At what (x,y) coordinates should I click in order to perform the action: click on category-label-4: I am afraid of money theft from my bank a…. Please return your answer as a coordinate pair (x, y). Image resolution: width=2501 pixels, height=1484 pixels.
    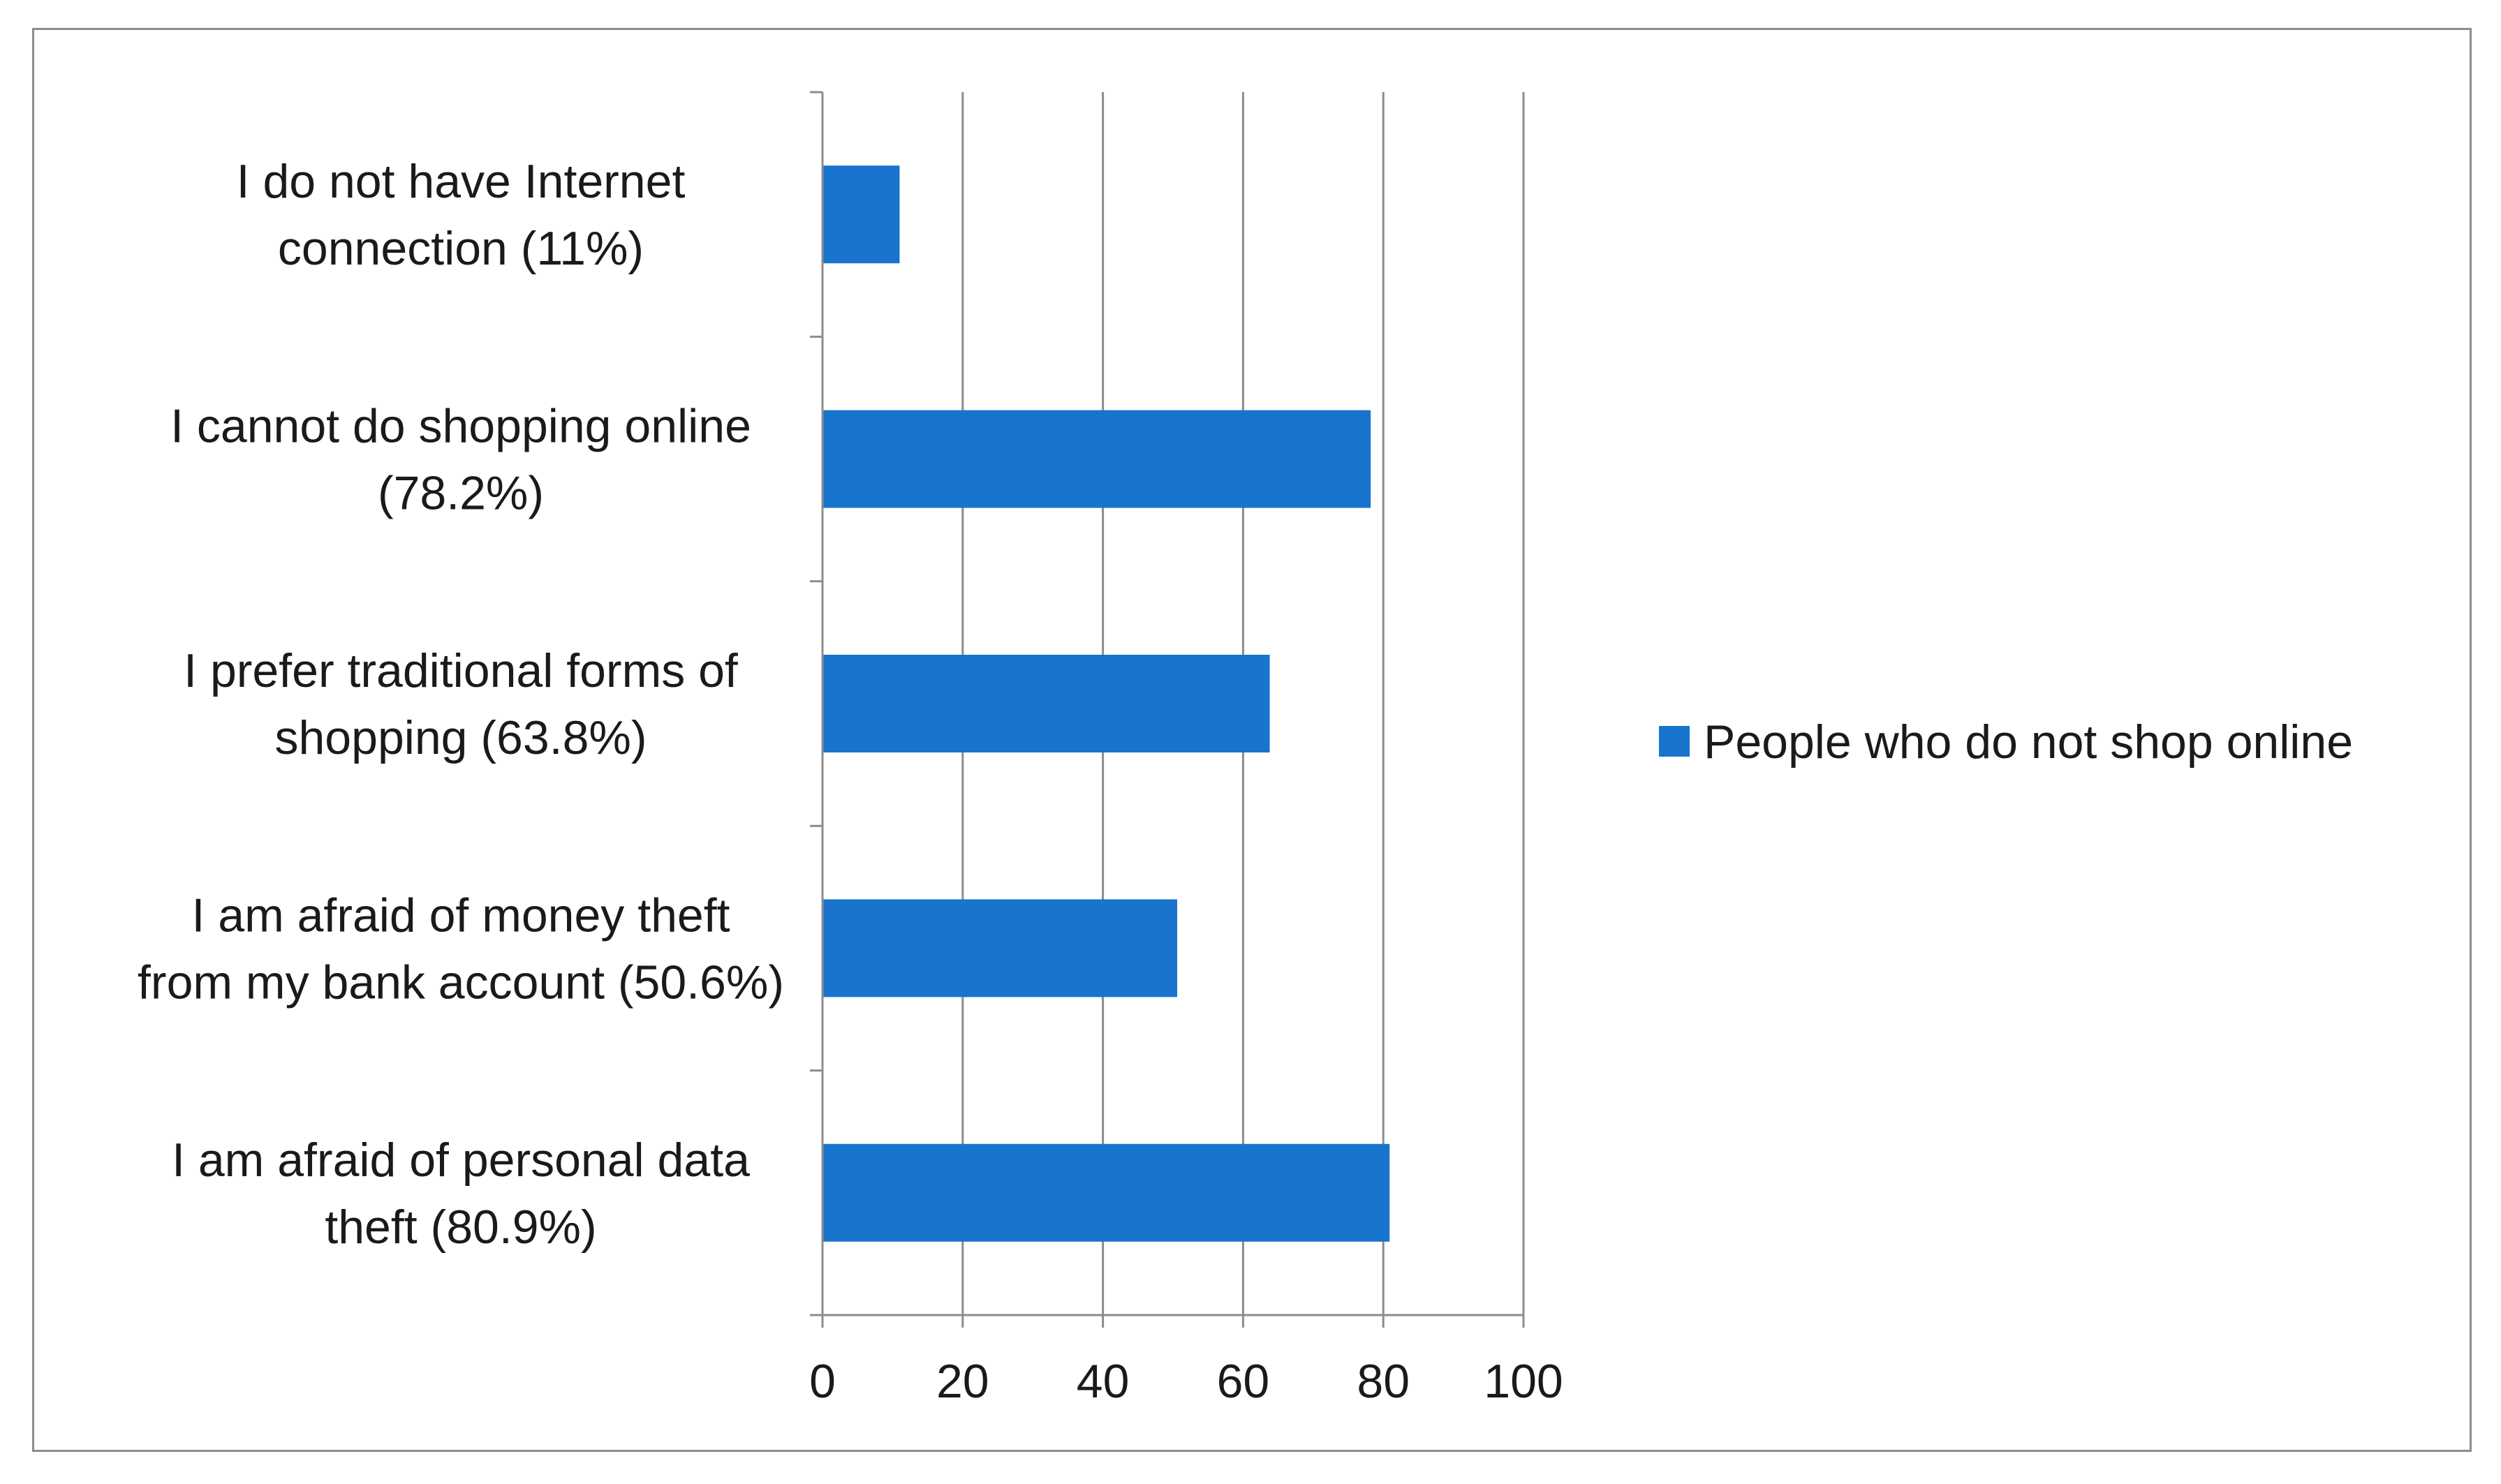
    Looking at the image, I should click on (461, 949).